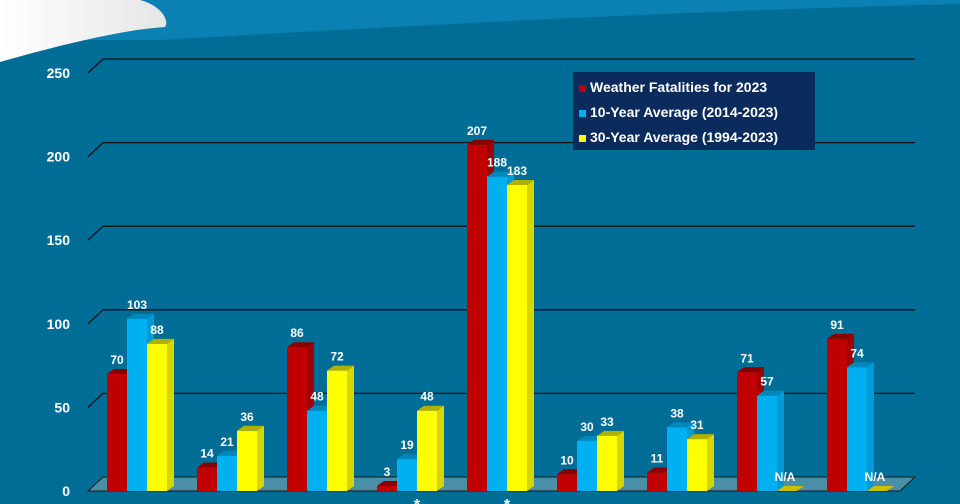  I want to click on bar-missing, so click(880, 488).